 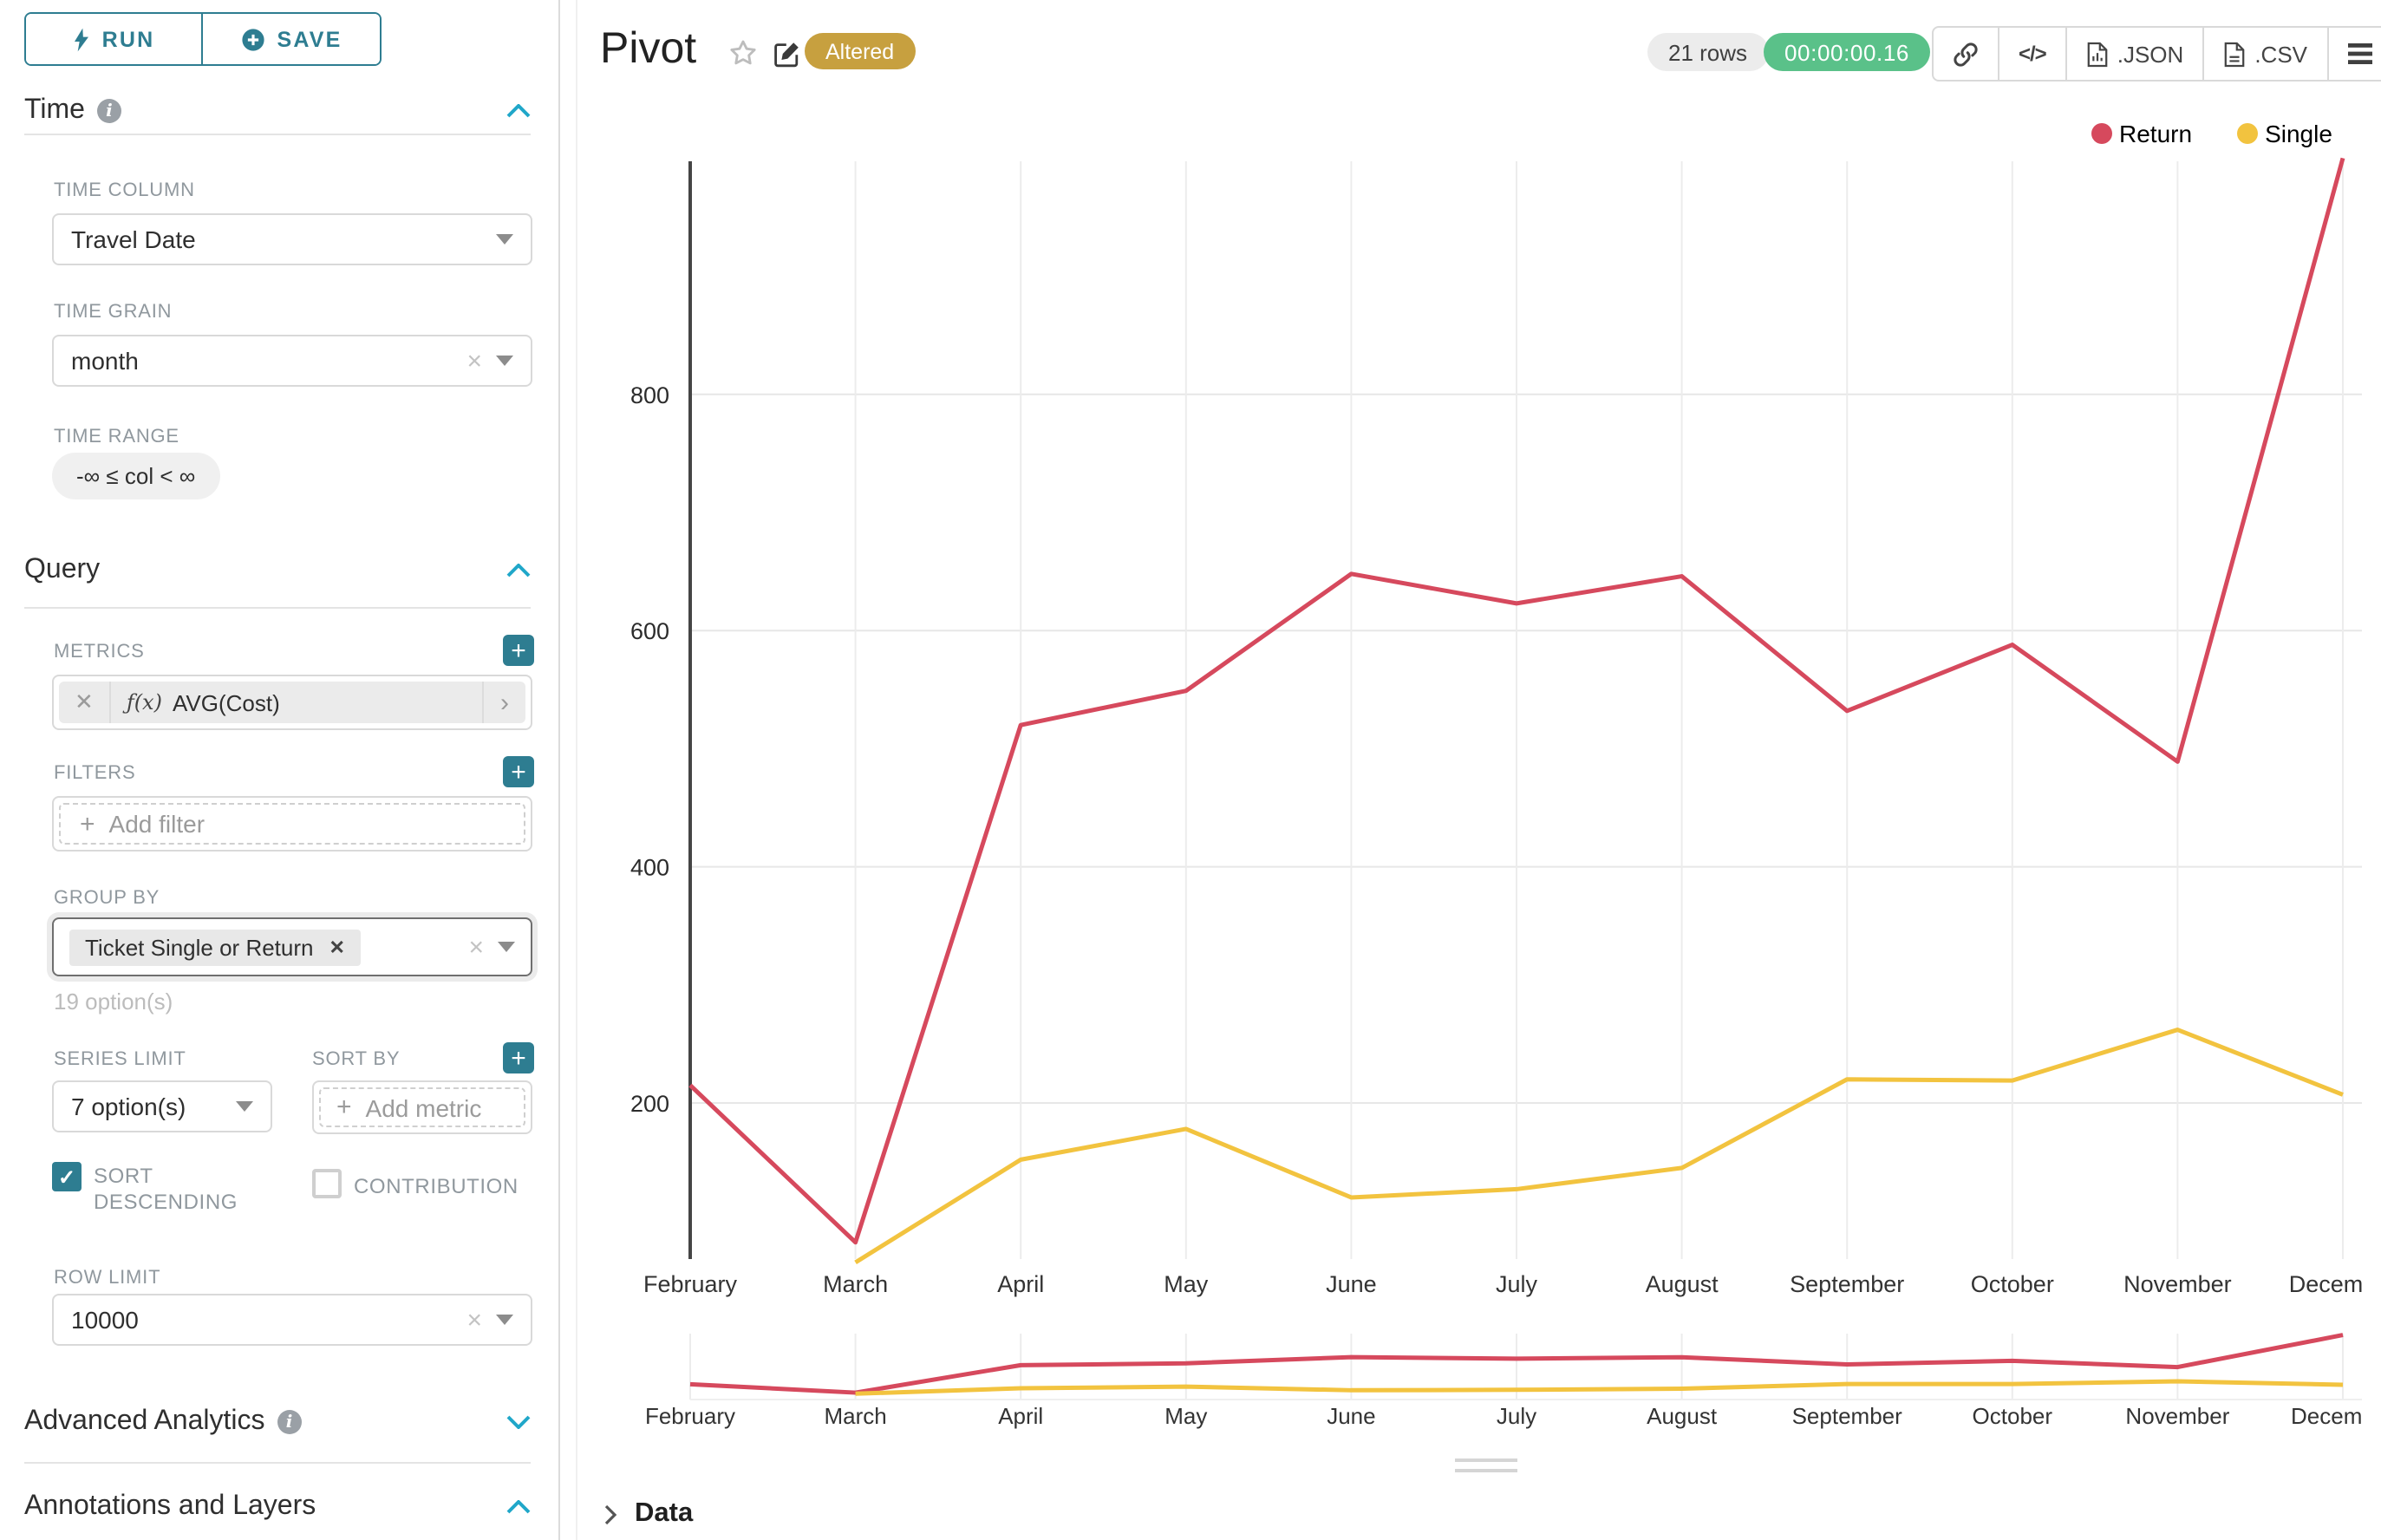 I want to click on mini-x-axis-tick-label: August, so click(x=1682, y=1416).